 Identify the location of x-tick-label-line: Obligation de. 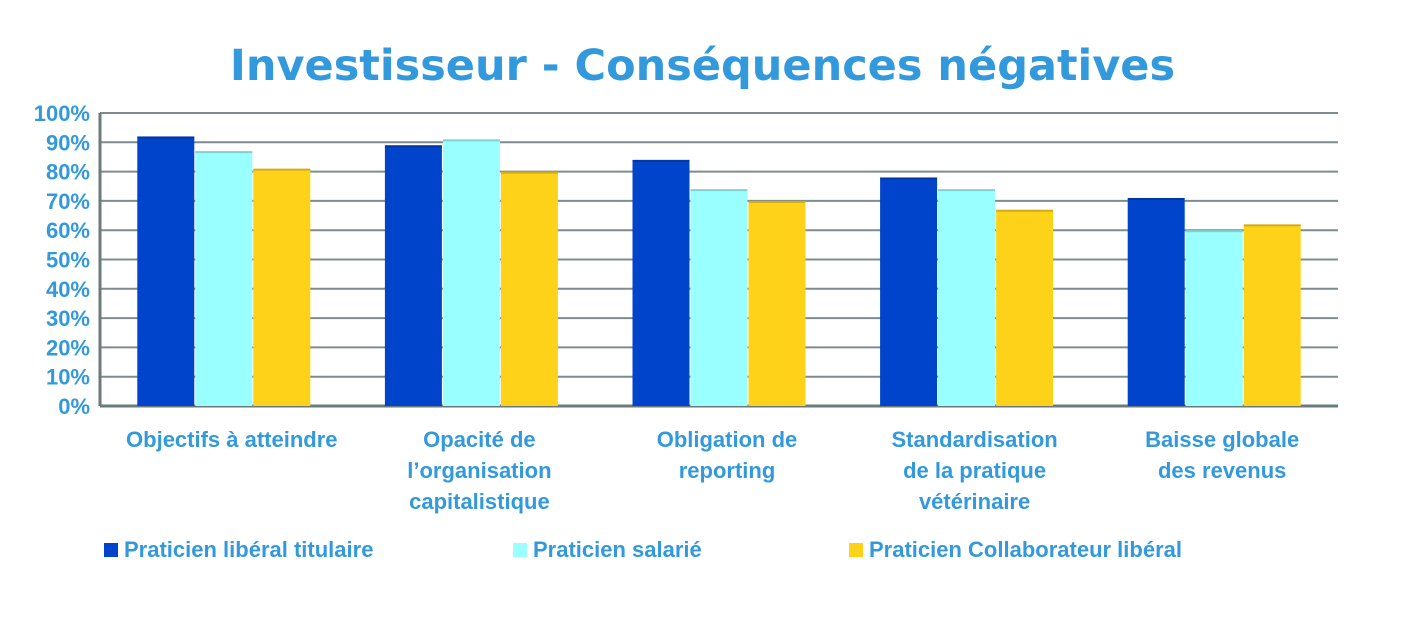
(727, 439).